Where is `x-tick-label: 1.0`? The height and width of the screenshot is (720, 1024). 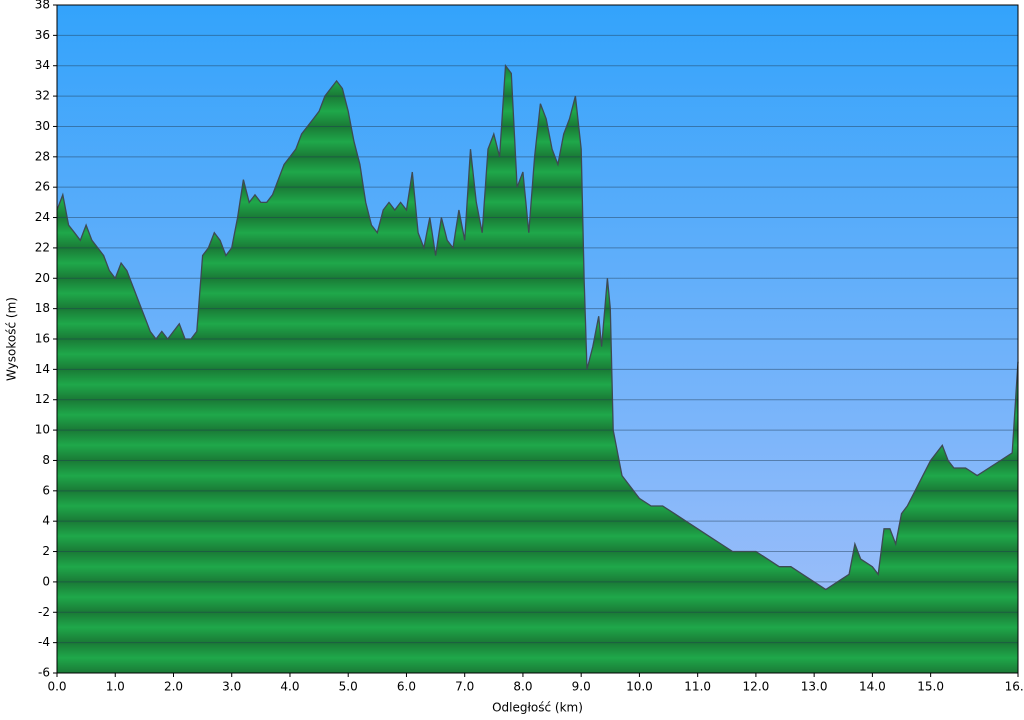
x-tick-label: 1.0 is located at coordinates (115, 687).